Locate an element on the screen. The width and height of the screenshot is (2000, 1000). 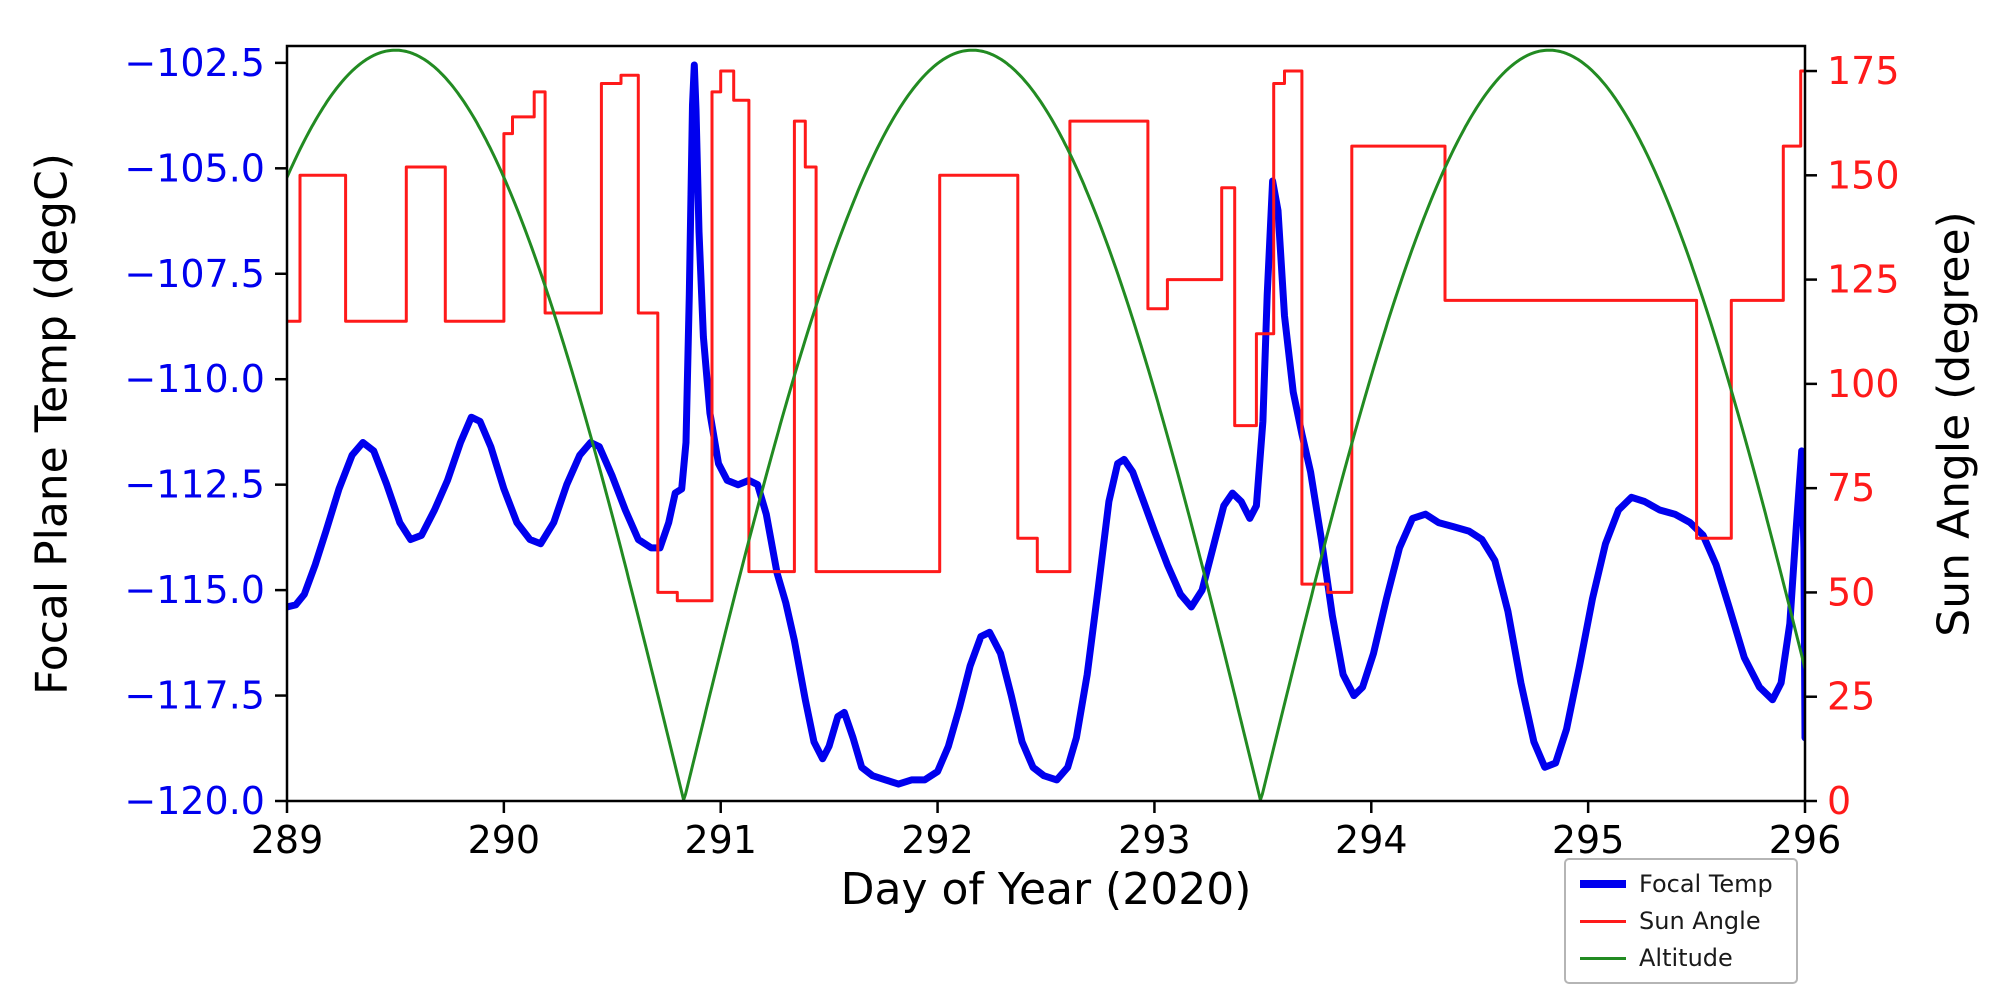
left-y-tick-label: −105.0 is located at coordinates (194, 168).